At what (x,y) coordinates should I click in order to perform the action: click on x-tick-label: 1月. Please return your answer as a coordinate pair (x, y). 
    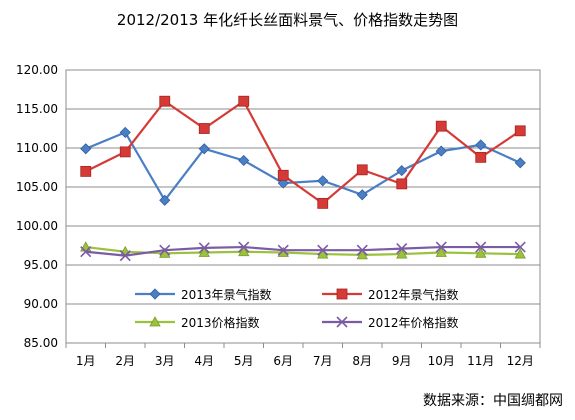
    Looking at the image, I should click on (86, 361).